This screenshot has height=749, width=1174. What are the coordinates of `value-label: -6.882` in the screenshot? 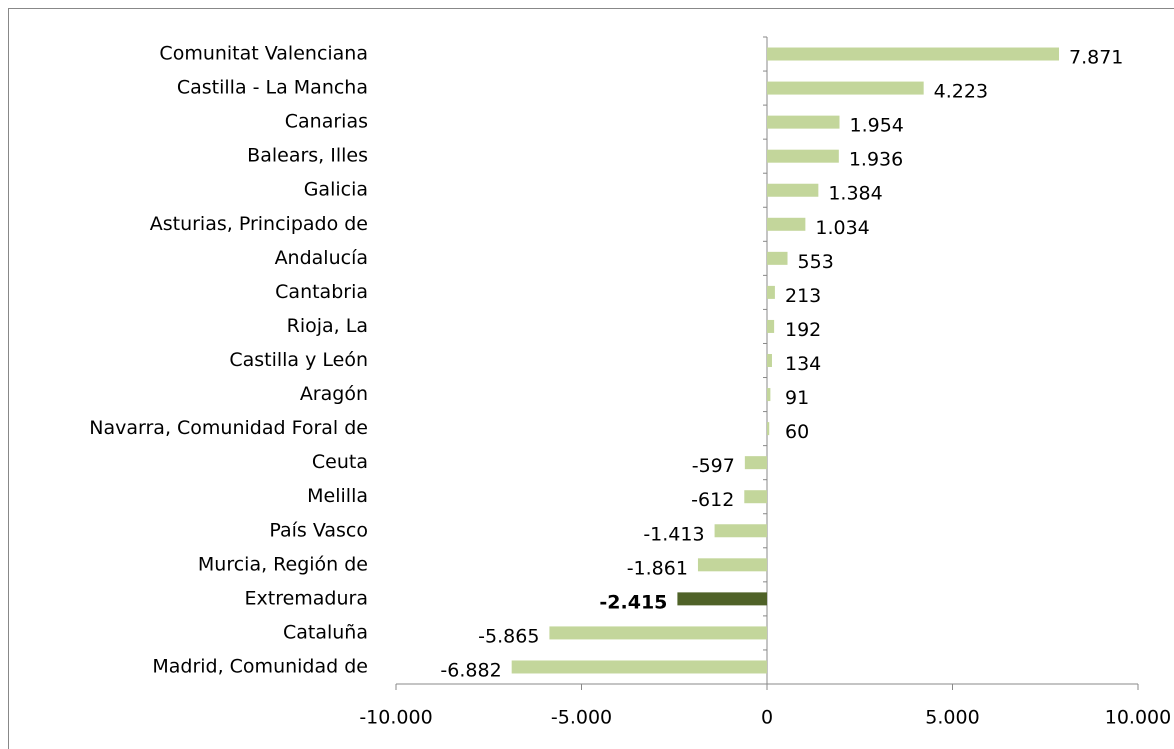 It's located at (470, 670).